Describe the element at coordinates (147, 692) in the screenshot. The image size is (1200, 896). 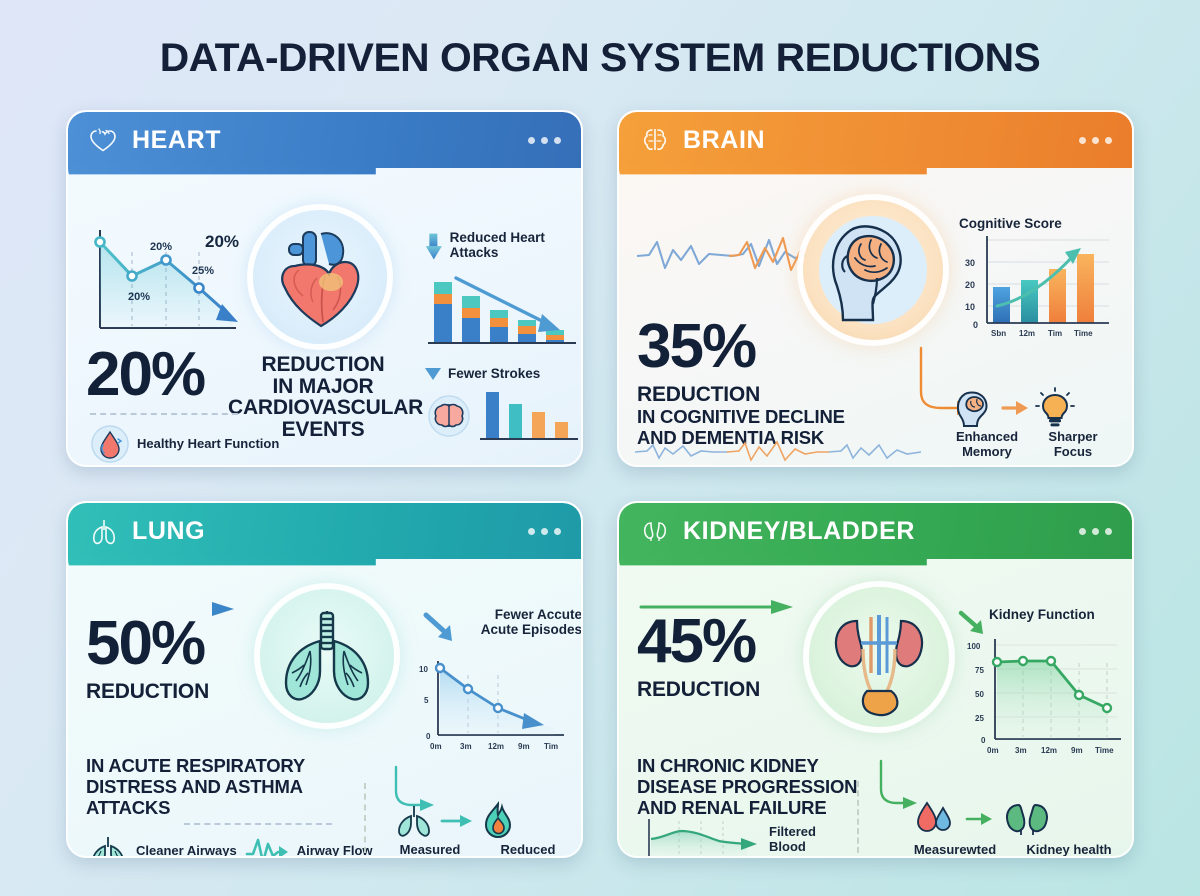
I see `lung-stat-description: REDUCTION` at that location.